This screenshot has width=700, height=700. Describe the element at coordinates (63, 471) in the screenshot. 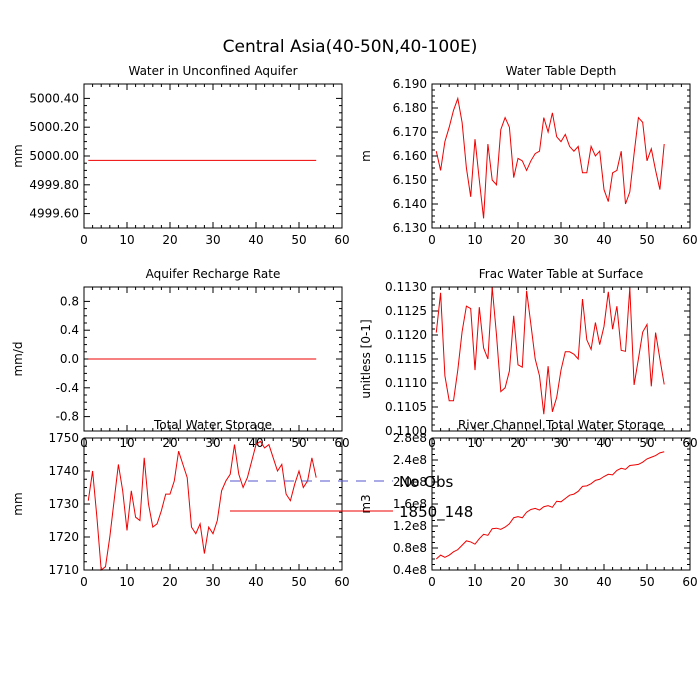

I see `y-tick-label: 1740` at that location.